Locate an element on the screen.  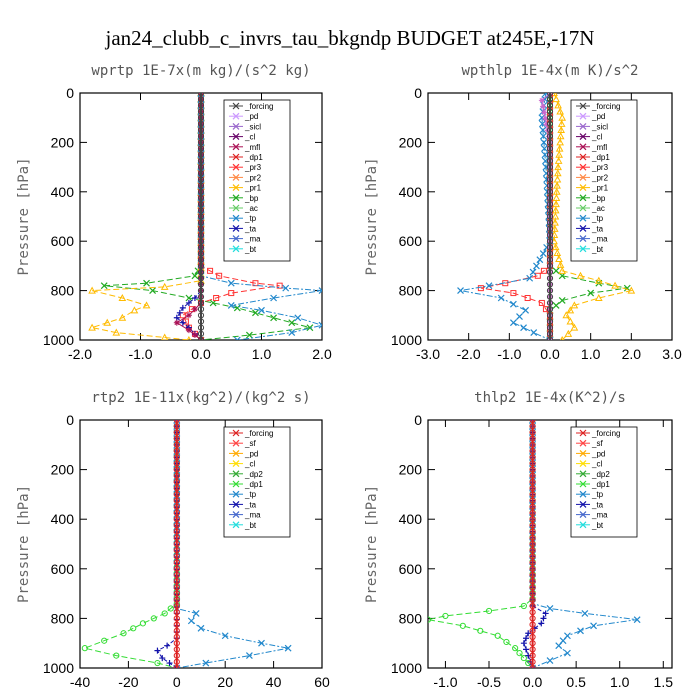
series-line-pr3 is located at coordinates (231, 216).